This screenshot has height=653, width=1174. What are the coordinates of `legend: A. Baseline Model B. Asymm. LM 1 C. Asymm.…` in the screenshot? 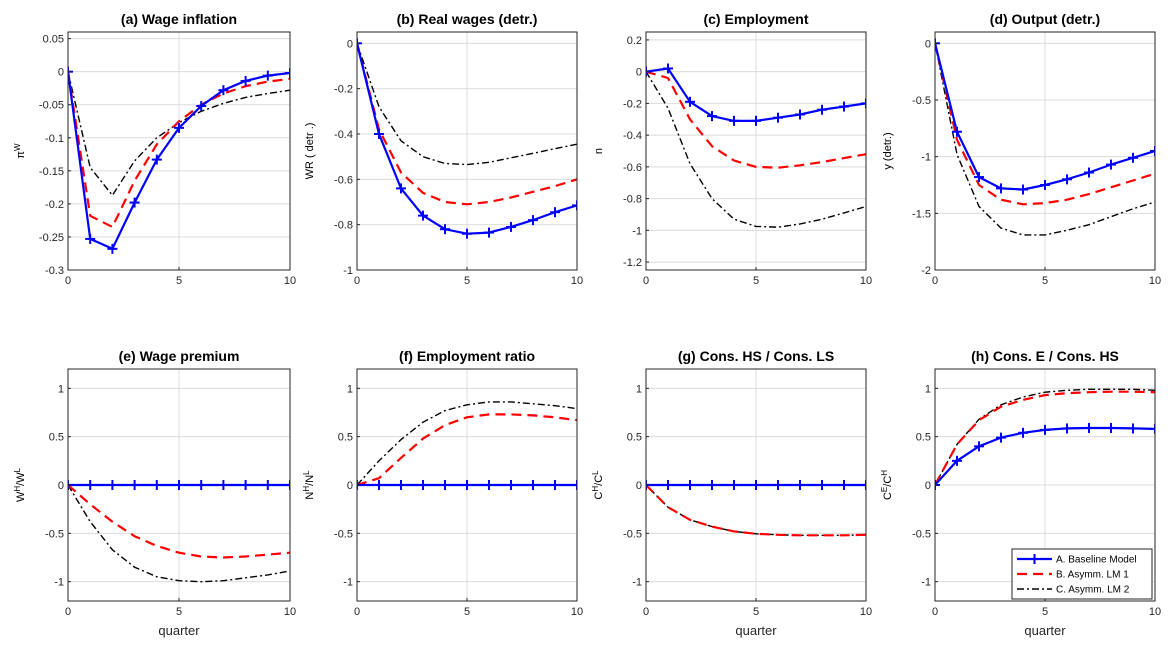 It's located at (1082, 574).